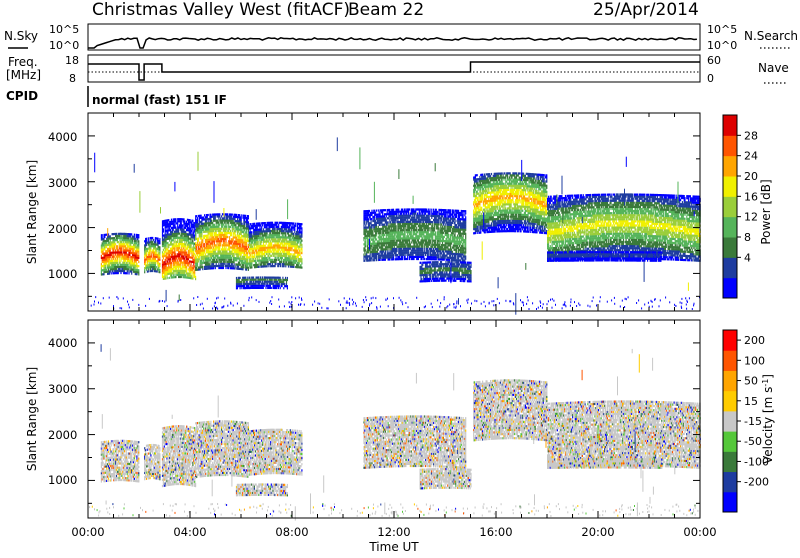 The image size is (800, 558). I want to click on noise-tick-high-right: 10^5, so click(722, 29).